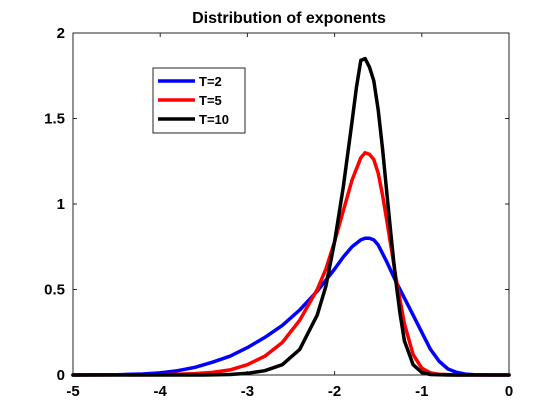 The height and width of the screenshot is (420, 560). What do you see at coordinates (72, 391) in the screenshot?
I see `x-tick-label: -5` at bounding box center [72, 391].